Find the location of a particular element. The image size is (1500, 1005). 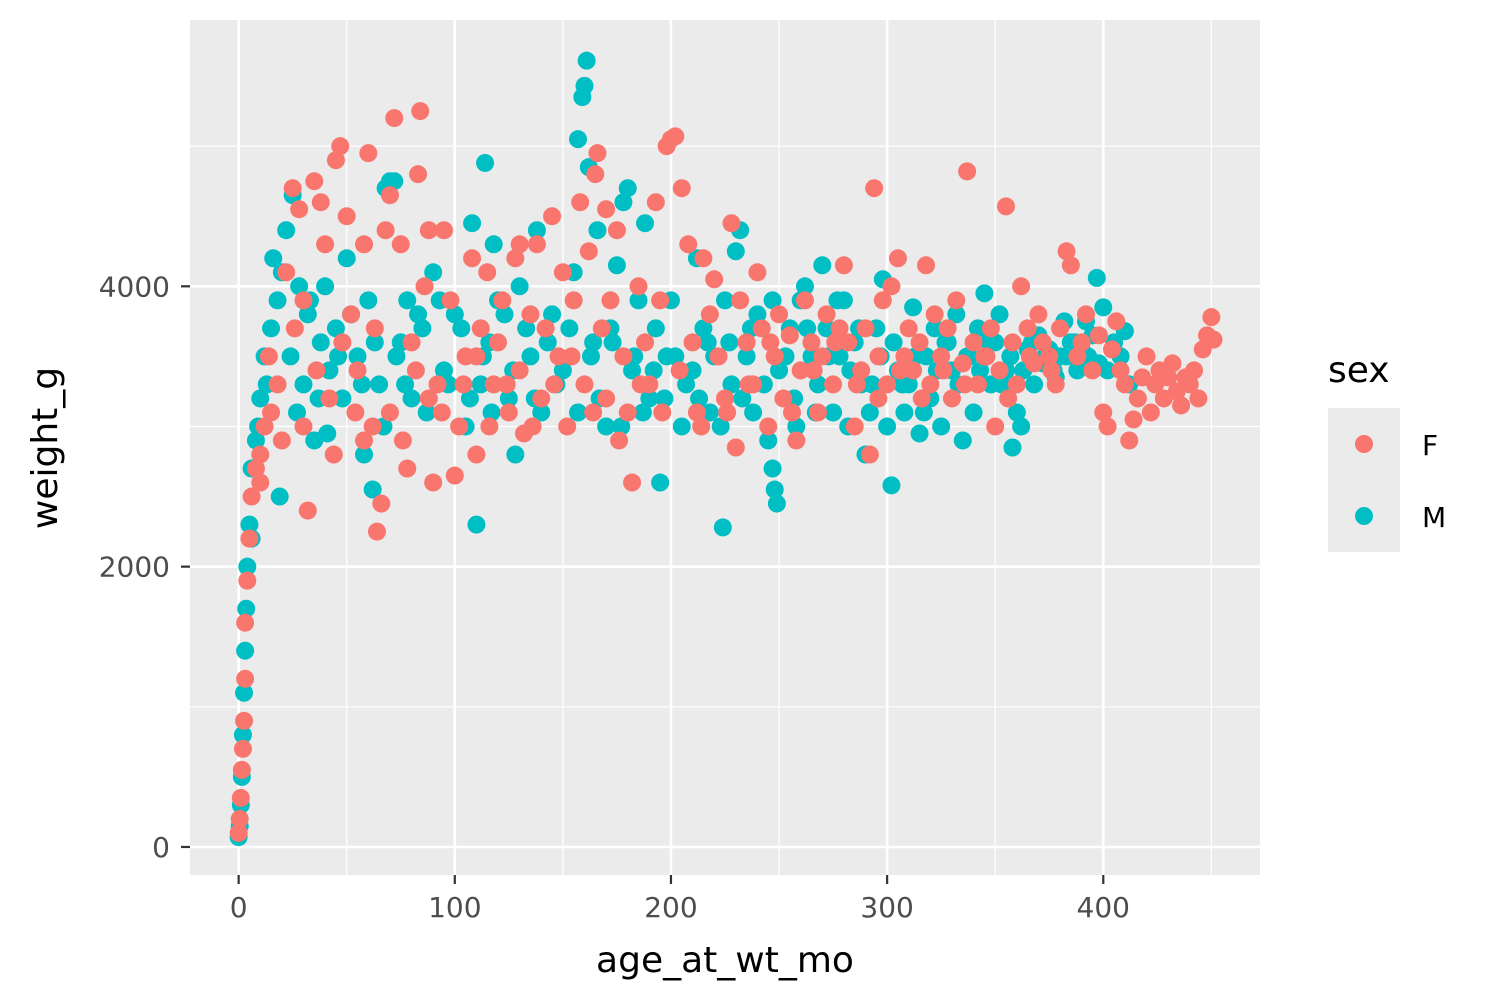

y-tick-label: 0 is located at coordinates (161, 847).